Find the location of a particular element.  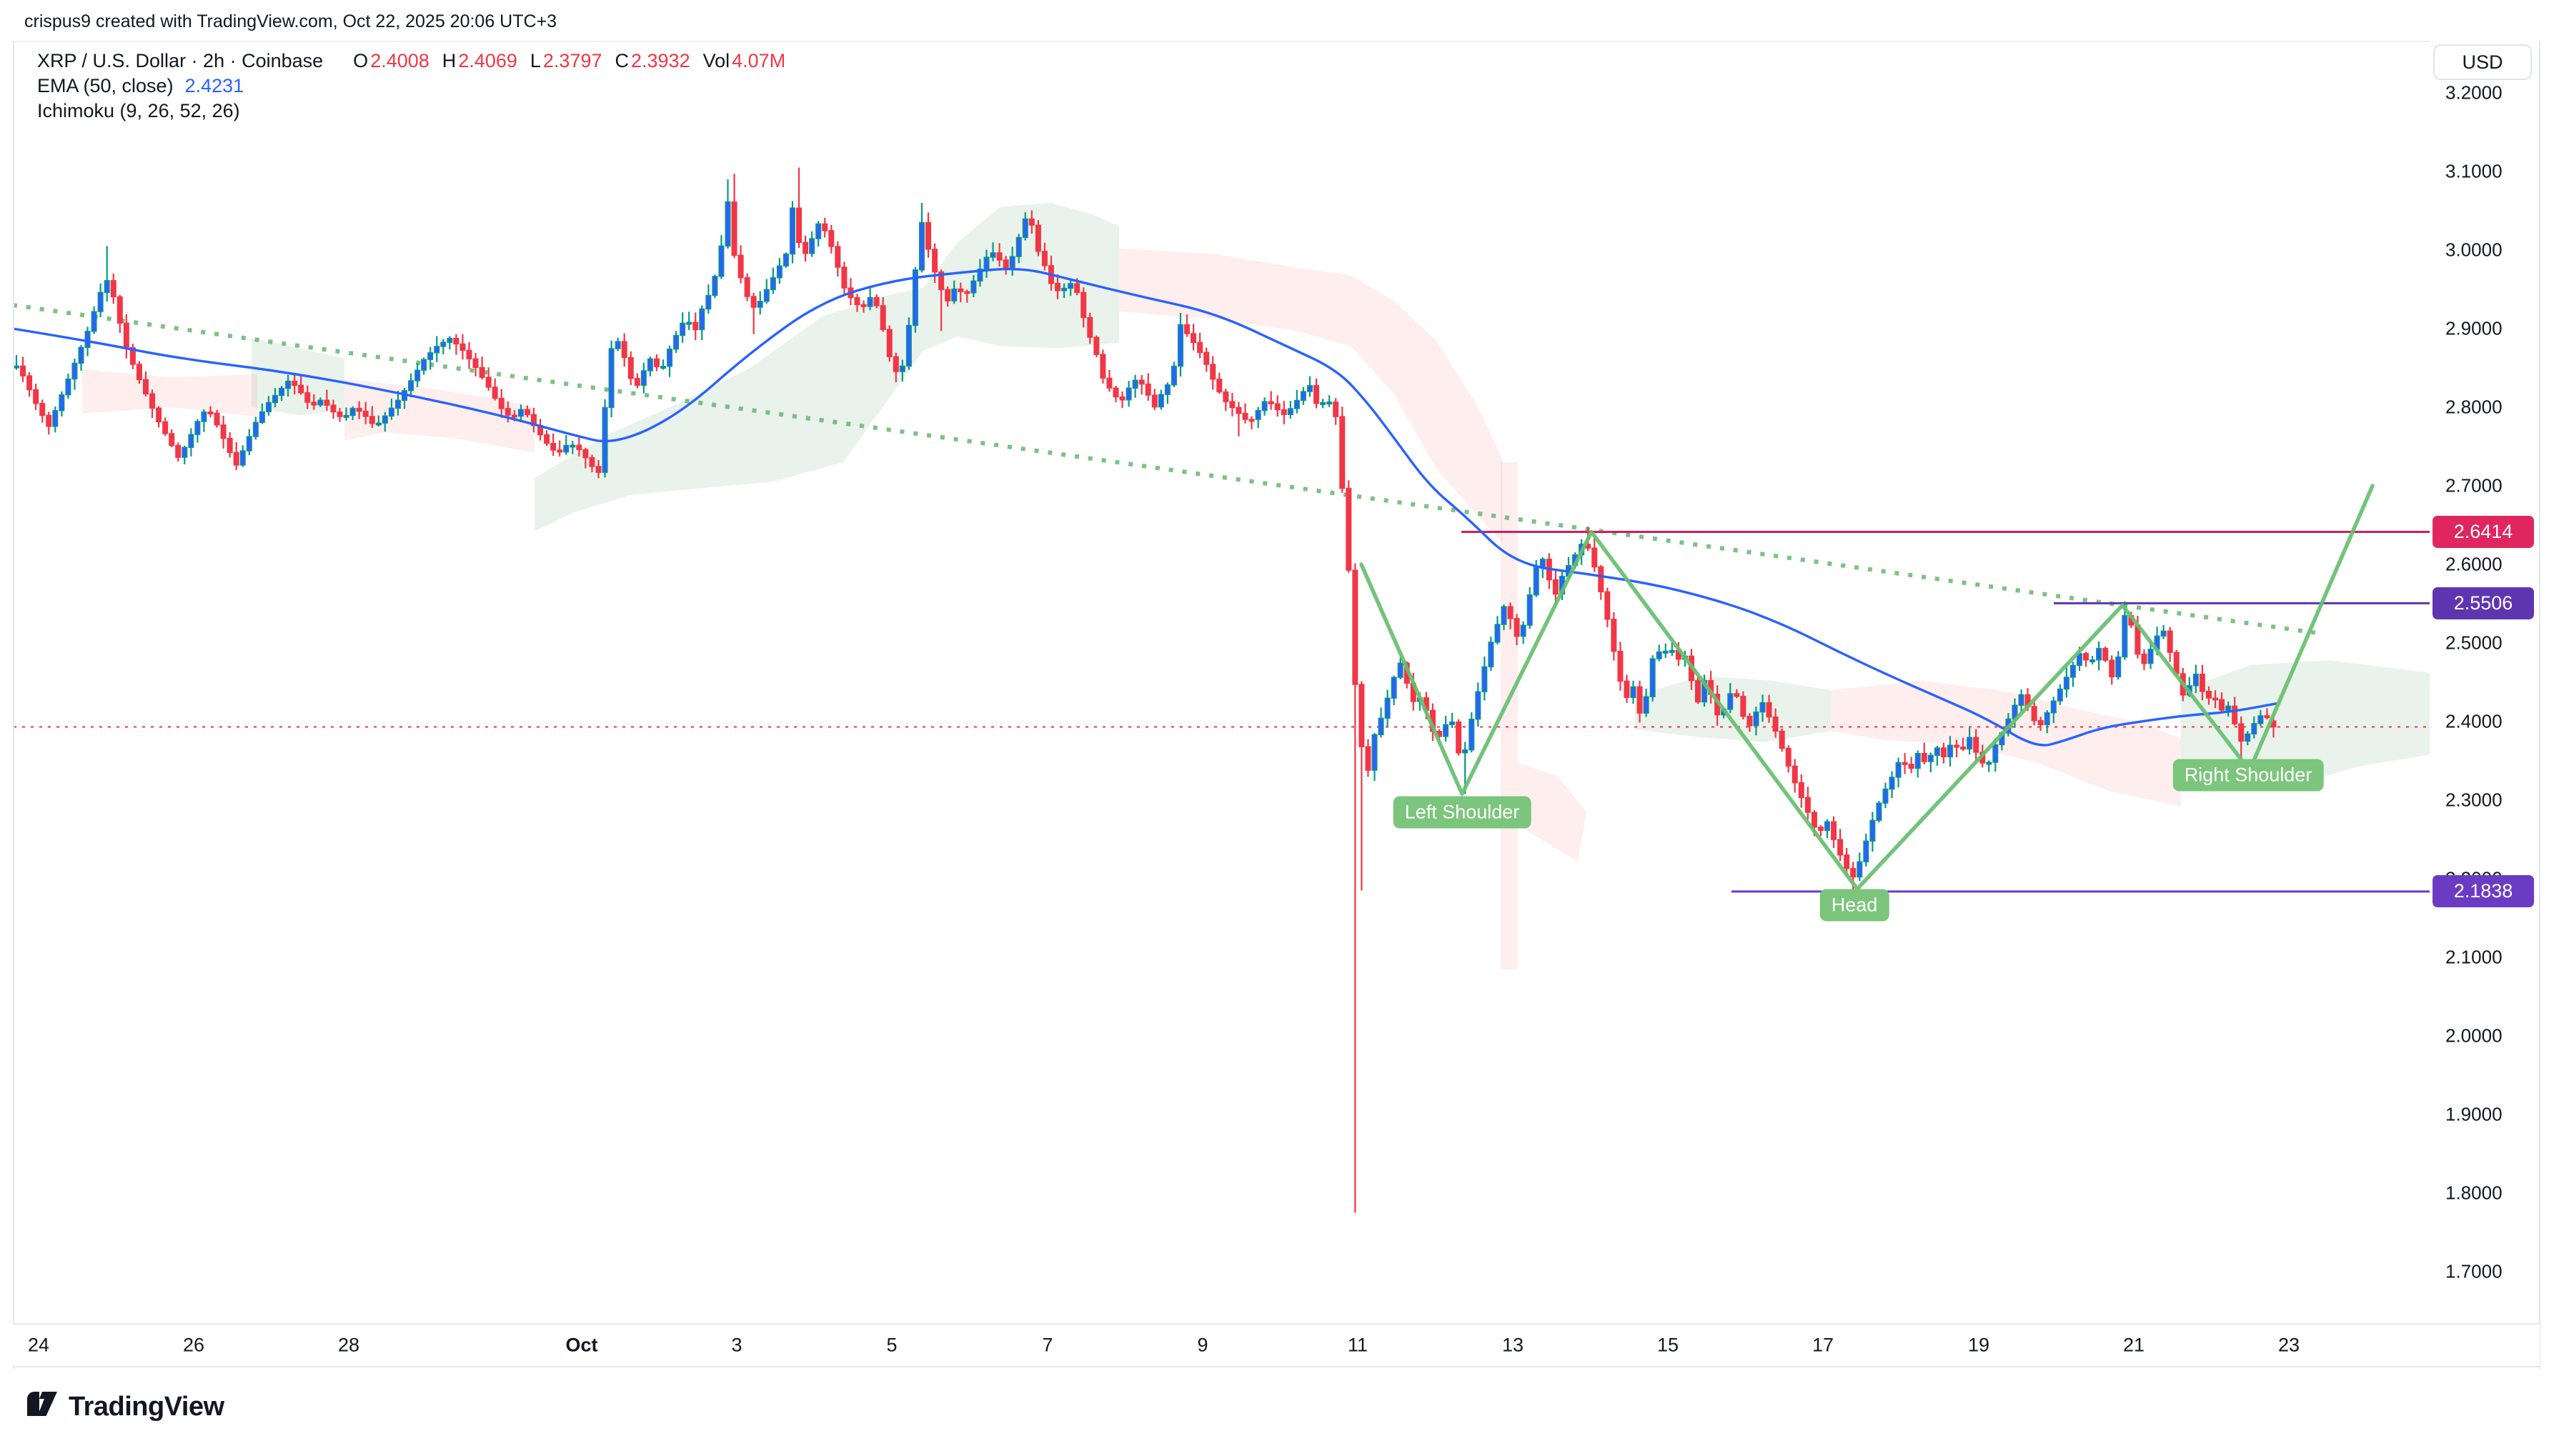

tradingview-logo-icon is located at coordinates (42, 1406).